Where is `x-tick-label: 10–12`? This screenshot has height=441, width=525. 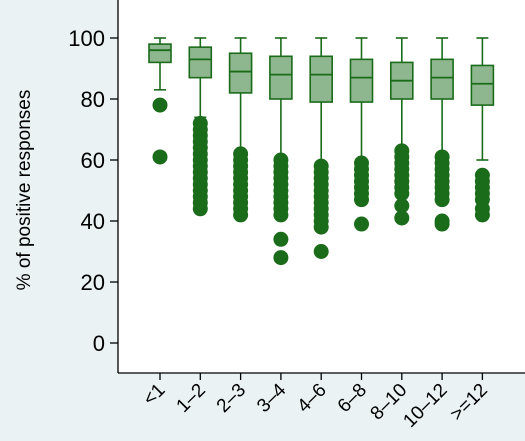
x-tick-label: 10–12 is located at coordinates (425, 406).